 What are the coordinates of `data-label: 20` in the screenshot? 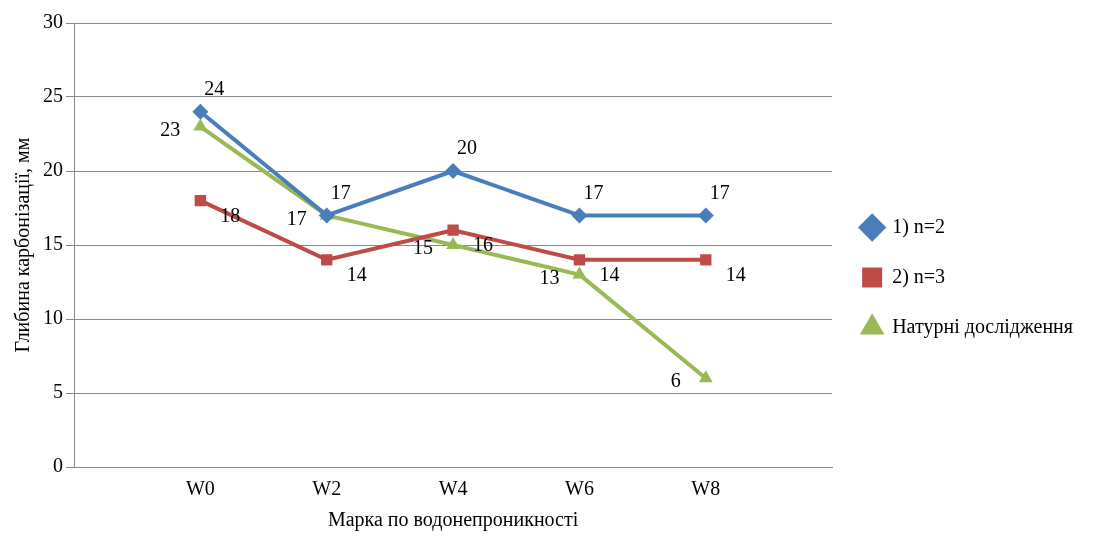 It's located at (467, 147).